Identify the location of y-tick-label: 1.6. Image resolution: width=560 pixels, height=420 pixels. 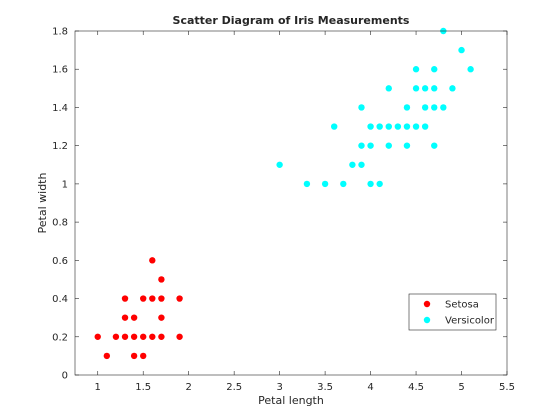
(60, 70).